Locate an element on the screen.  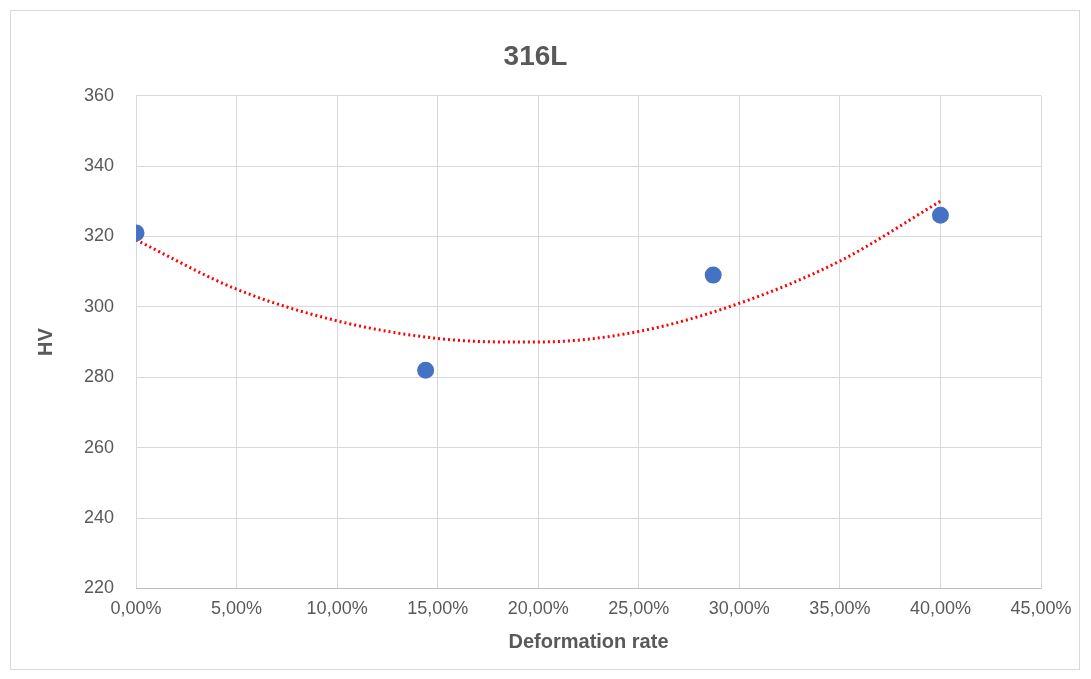
y-tick-label: 300 is located at coordinates (99, 305).